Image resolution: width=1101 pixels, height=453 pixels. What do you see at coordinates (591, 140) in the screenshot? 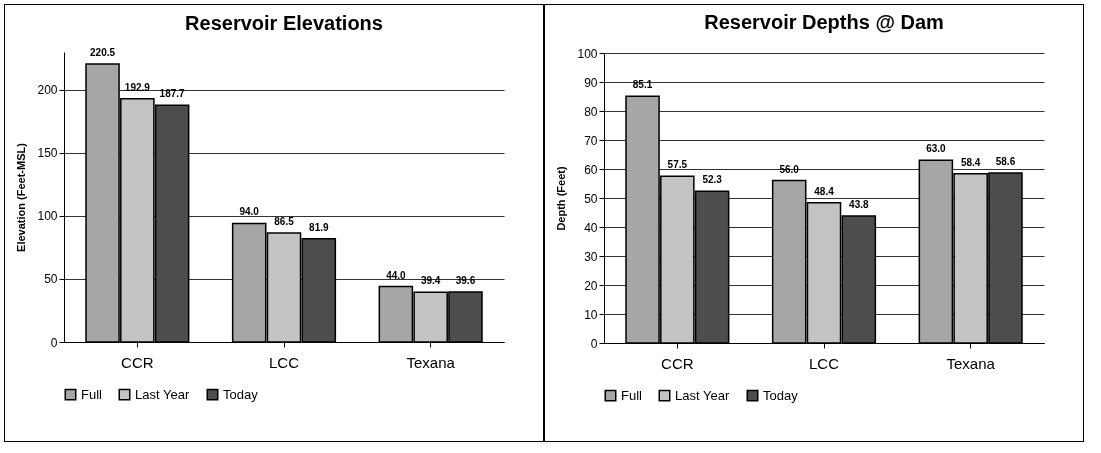
I see `y-tick-label: 70` at bounding box center [591, 140].